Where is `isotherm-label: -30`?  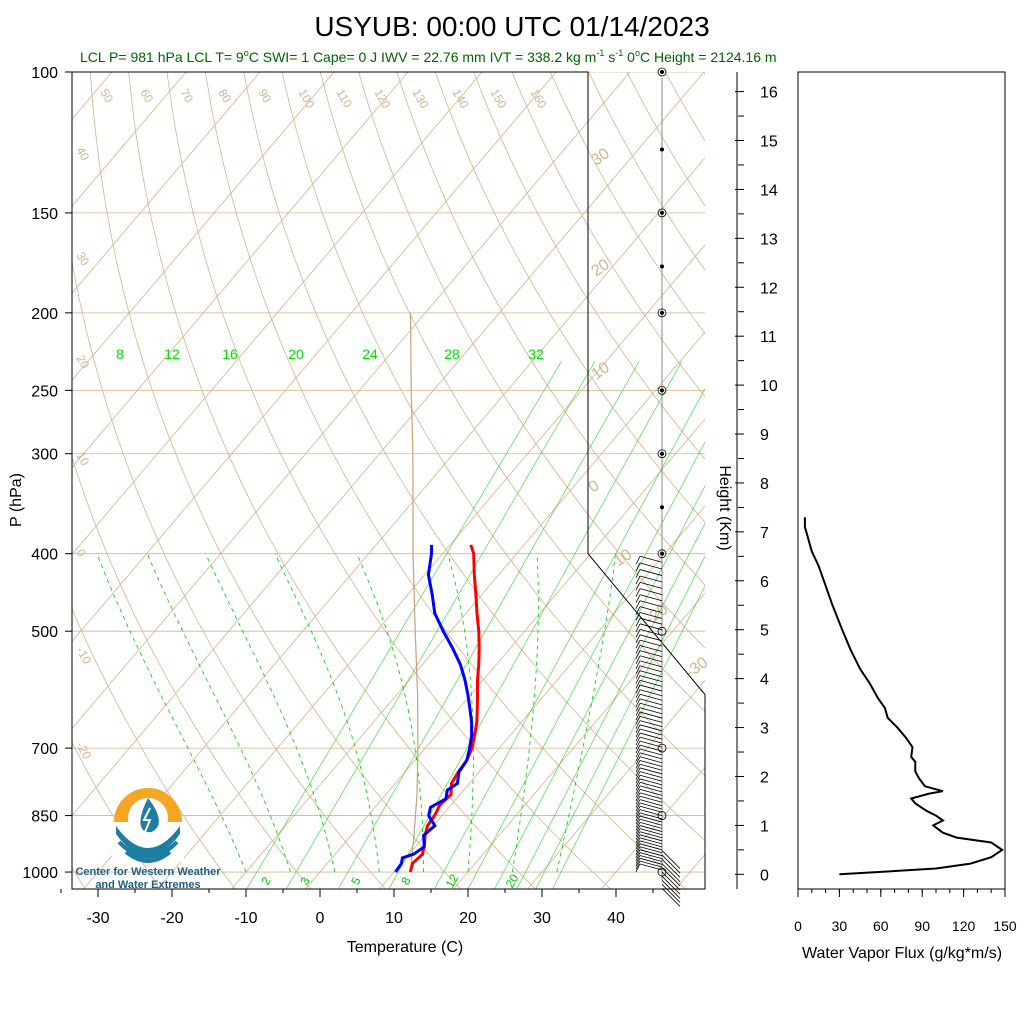 isotherm-label: -30 is located at coordinates (697, 667).